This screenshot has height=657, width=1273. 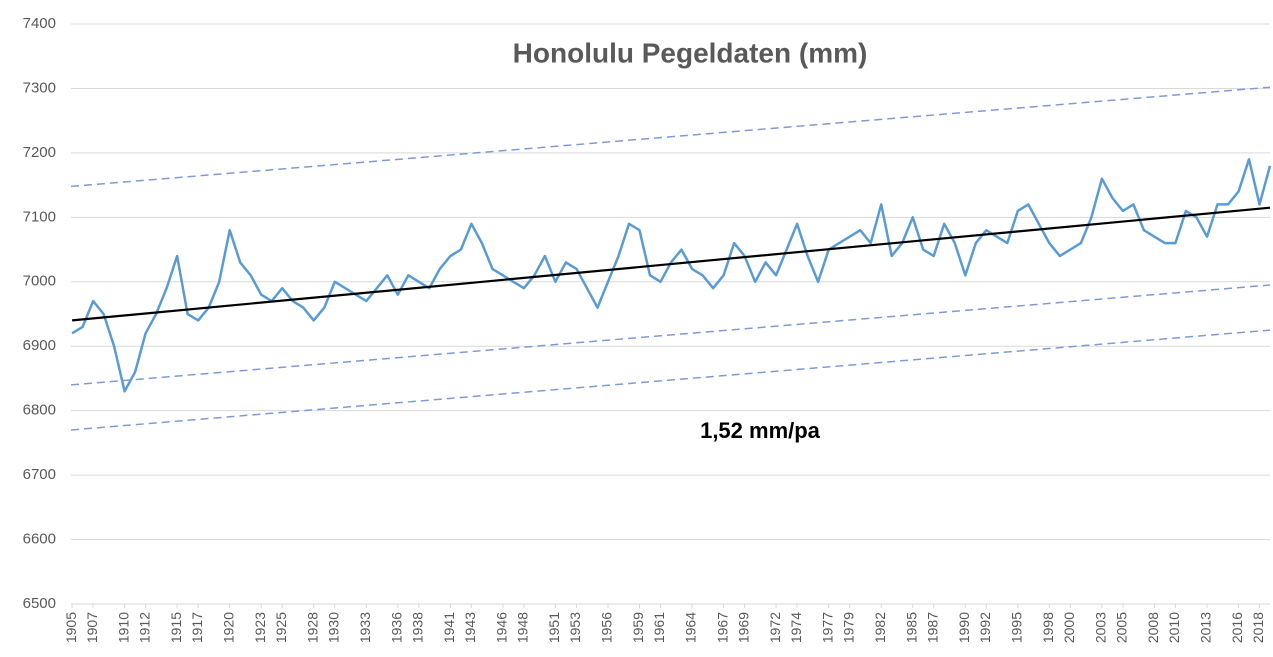 I want to click on x-tick-label: 1972, so click(x=775, y=627).